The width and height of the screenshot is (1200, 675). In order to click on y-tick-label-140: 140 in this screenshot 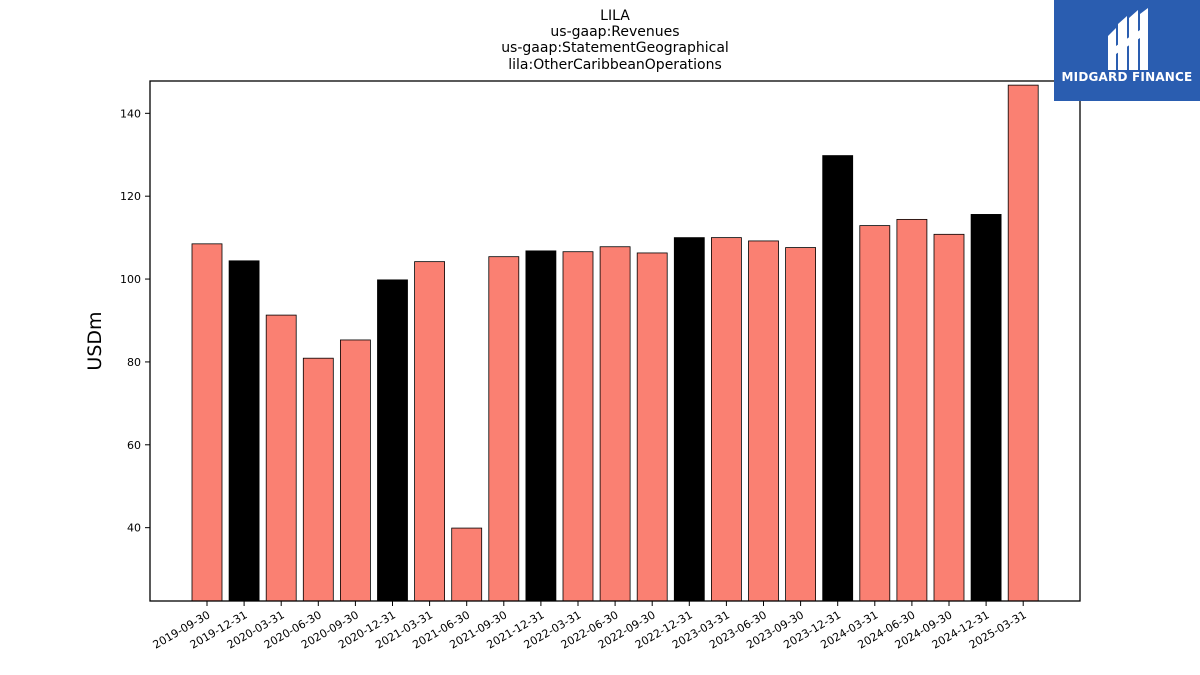, I will do `click(130, 113)`.